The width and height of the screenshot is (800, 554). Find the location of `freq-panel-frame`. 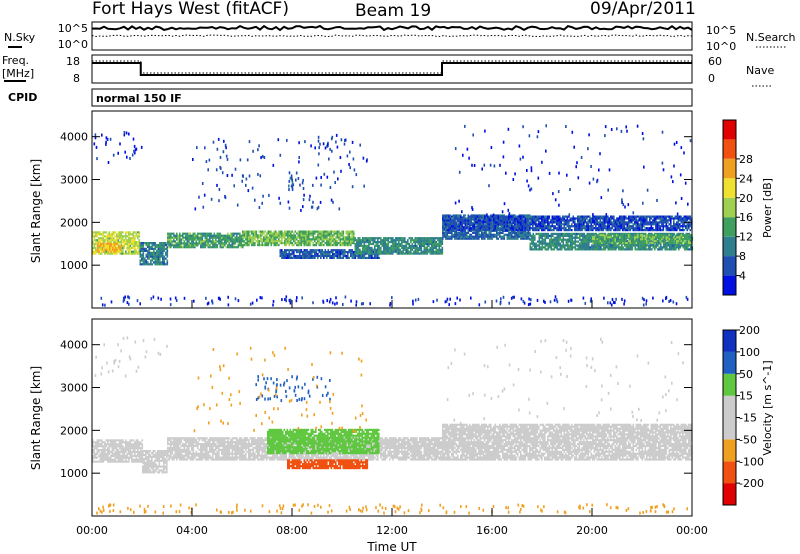

freq-panel-frame is located at coordinates (392, 69).